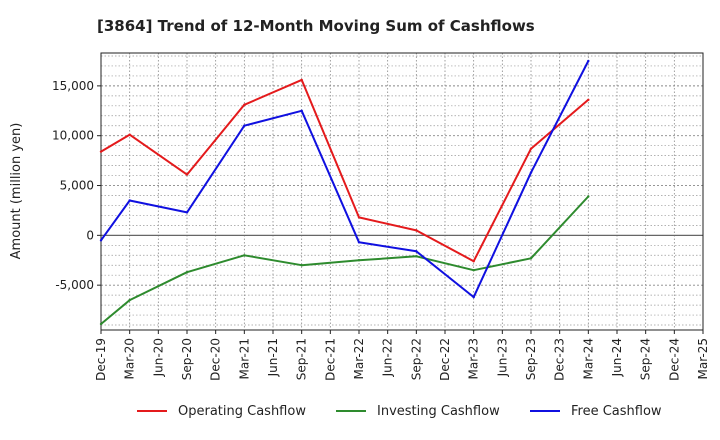  I want to click on x-tick-label: Jun-23, so click(502, 357).